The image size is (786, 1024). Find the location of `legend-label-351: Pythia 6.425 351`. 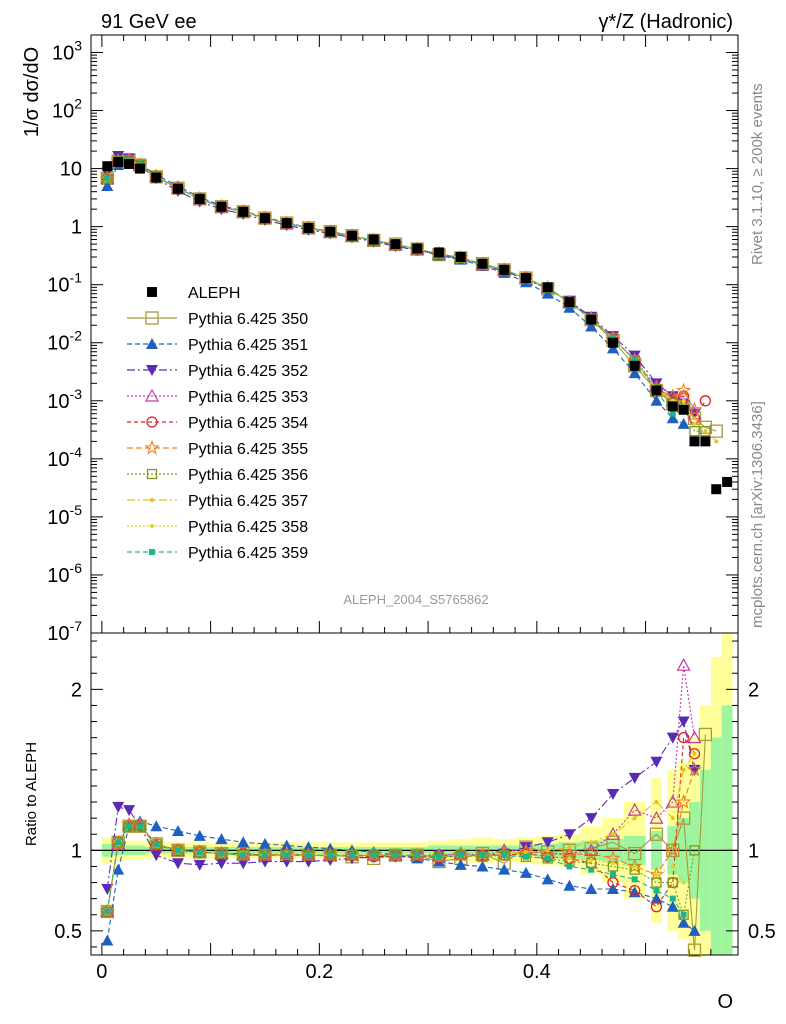

legend-label-351: Pythia 6.425 351 is located at coordinates (248, 345).